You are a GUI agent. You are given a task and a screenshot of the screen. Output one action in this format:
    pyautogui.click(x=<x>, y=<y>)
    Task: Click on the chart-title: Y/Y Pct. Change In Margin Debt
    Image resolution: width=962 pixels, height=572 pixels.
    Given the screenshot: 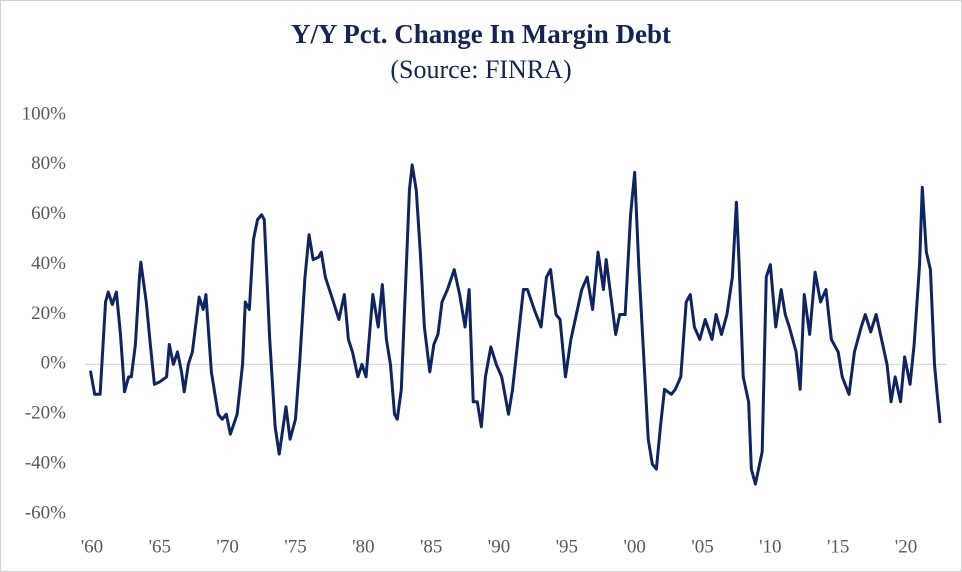 What is the action you would take?
    pyautogui.click(x=481, y=34)
    